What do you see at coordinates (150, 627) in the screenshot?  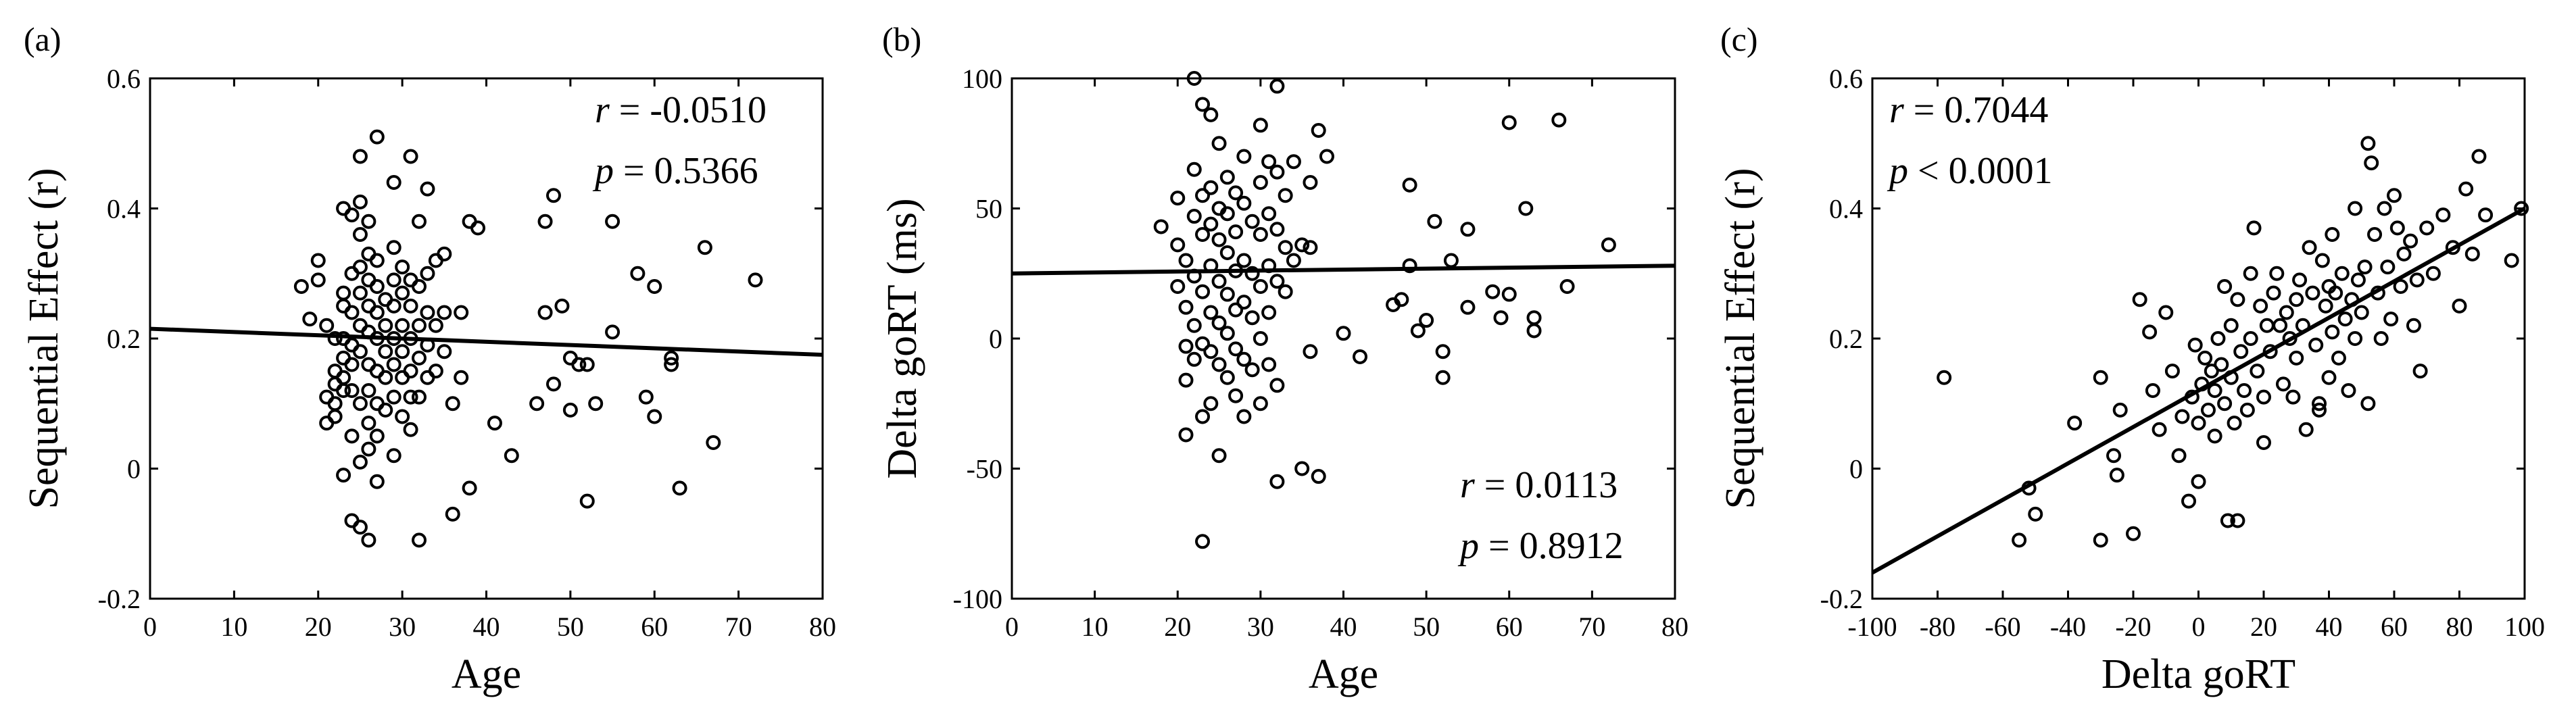 I see `x-tick-label: 0` at bounding box center [150, 627].